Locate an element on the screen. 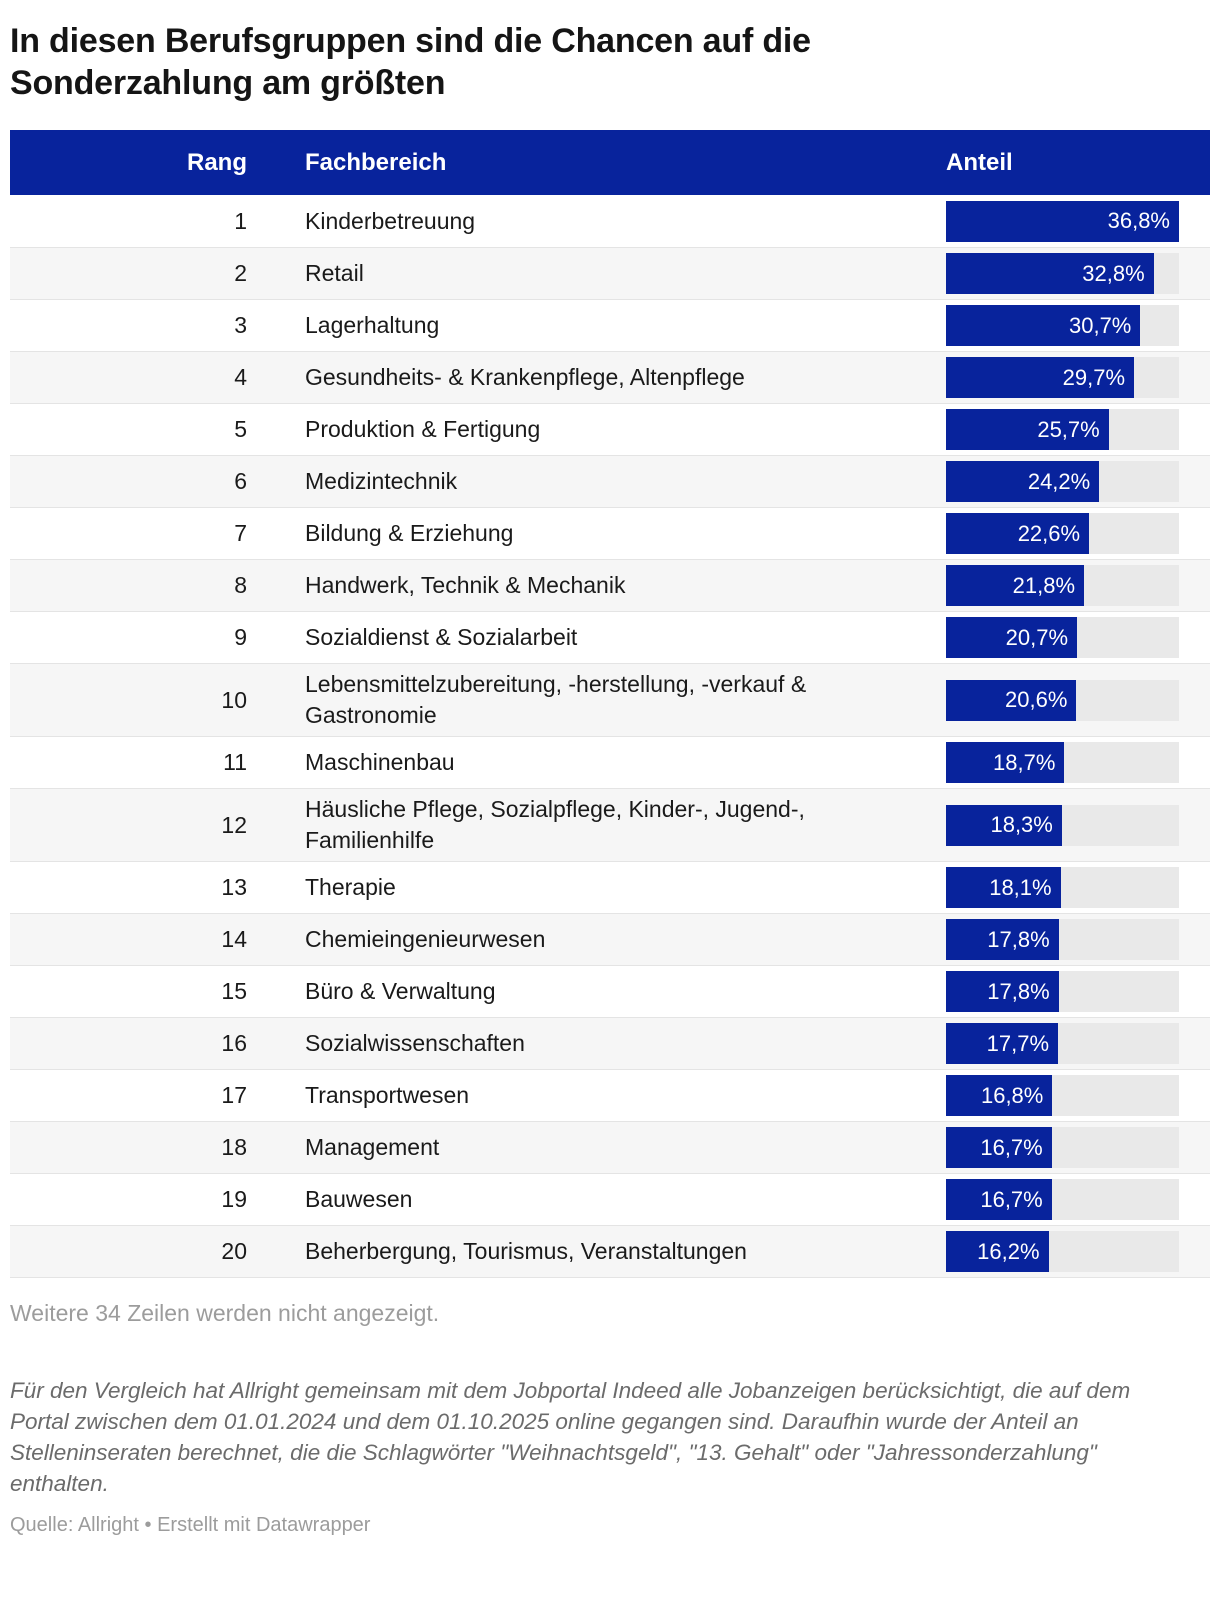 The image size is (1220, 1608). rank-cell: 8 is located at coordinates (240, 585).